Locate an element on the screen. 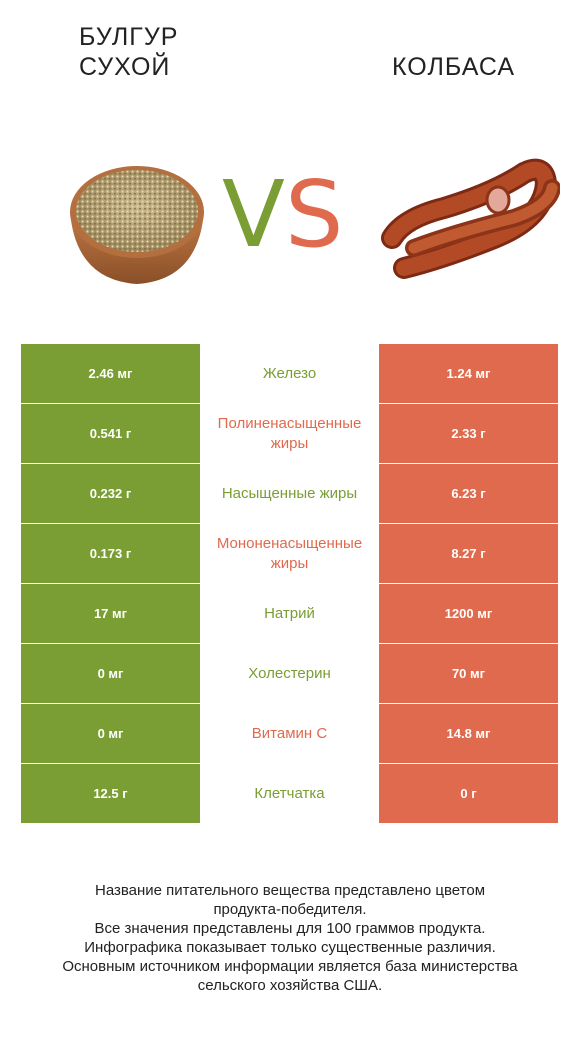 Image resolution: width=580 pixels, height=1054 pixels. left-value: 0.173 г is located at coordinates (110, 553).